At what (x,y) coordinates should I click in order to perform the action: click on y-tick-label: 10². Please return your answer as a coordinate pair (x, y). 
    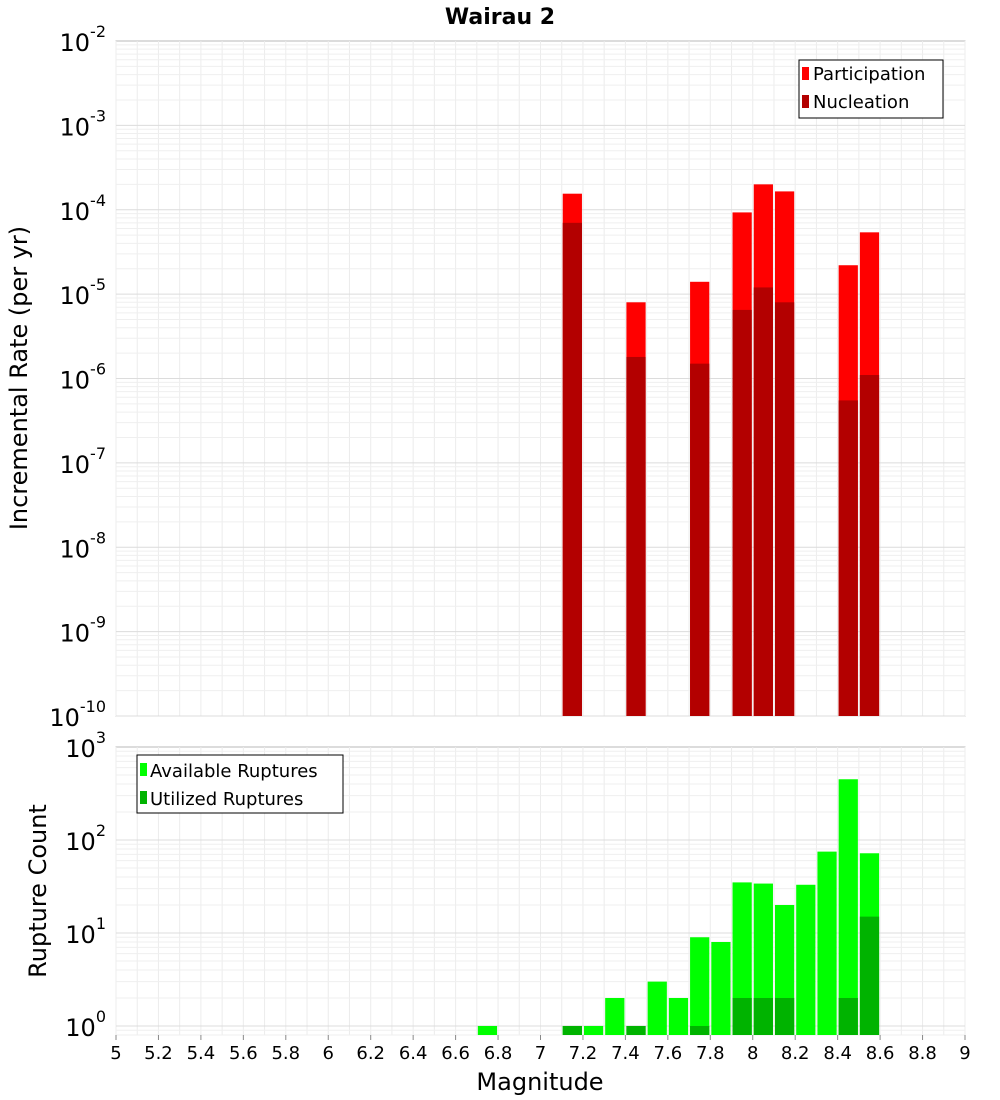
    Looking at the image, I should click on (85, 838).